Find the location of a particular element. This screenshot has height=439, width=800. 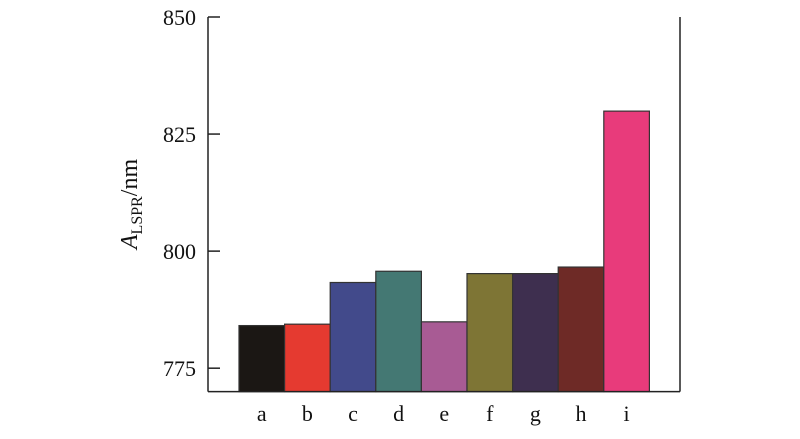

x-tick-label-f: f is located at coordinates (490, 413).